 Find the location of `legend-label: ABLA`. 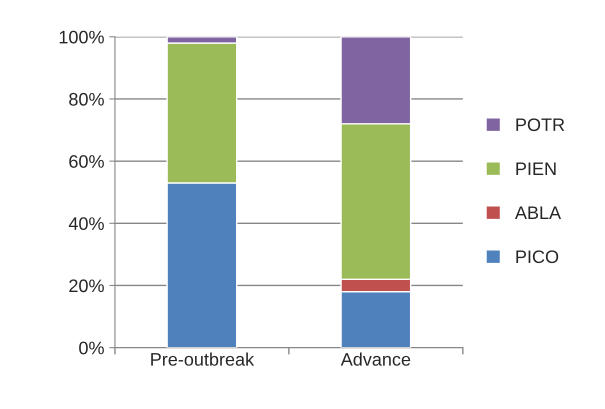

legend-label: ABLA is located at coordinates (538, 212).